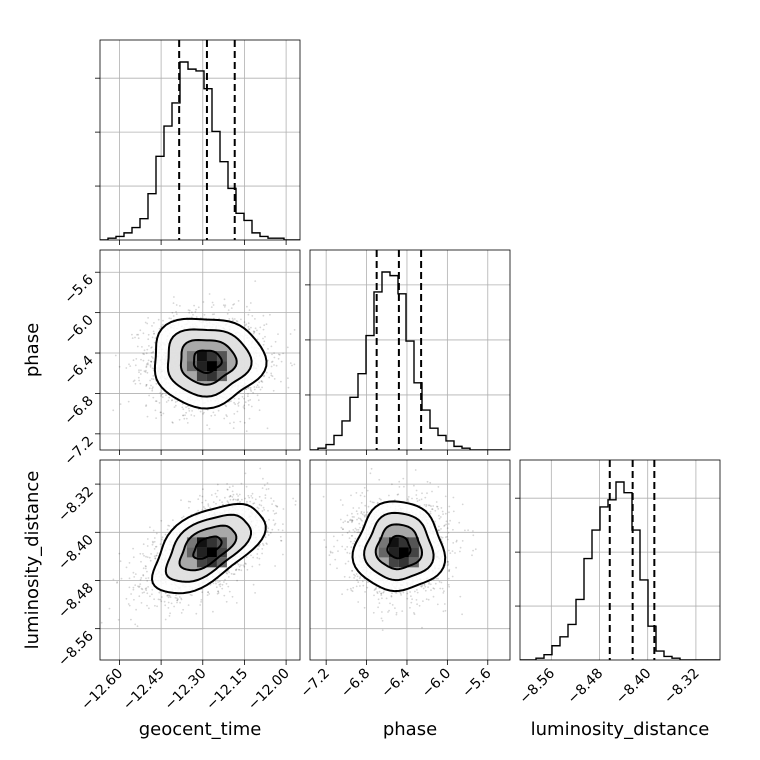 This screenshot has width=760, height=760. Describe the element at coordinates (76, 505) in the screenshot. I see `y-tick-label: −8.32` at that location.